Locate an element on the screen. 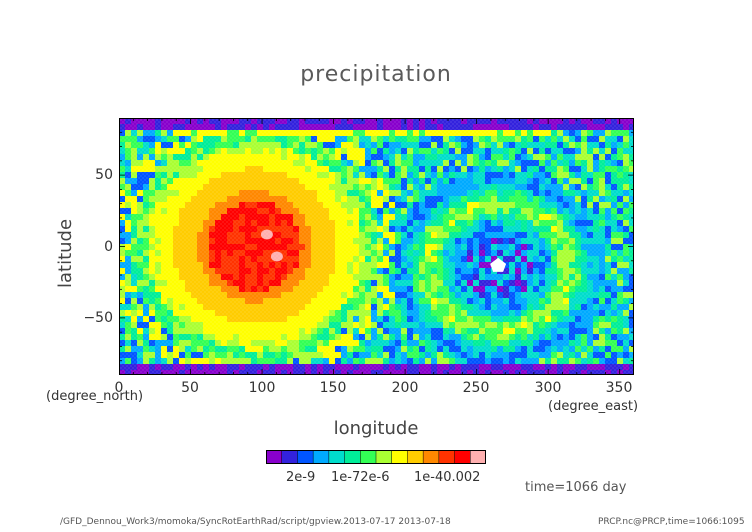 The image size is (752, 532). x-tick-label: 200 is located at coordinates (405, 388).